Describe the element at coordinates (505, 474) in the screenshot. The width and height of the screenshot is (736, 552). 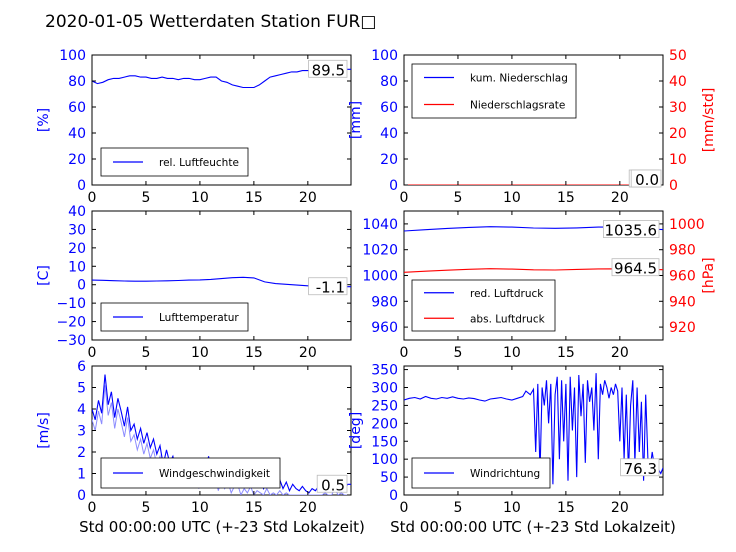
I see `legend-label: Windrichtung` at that location.